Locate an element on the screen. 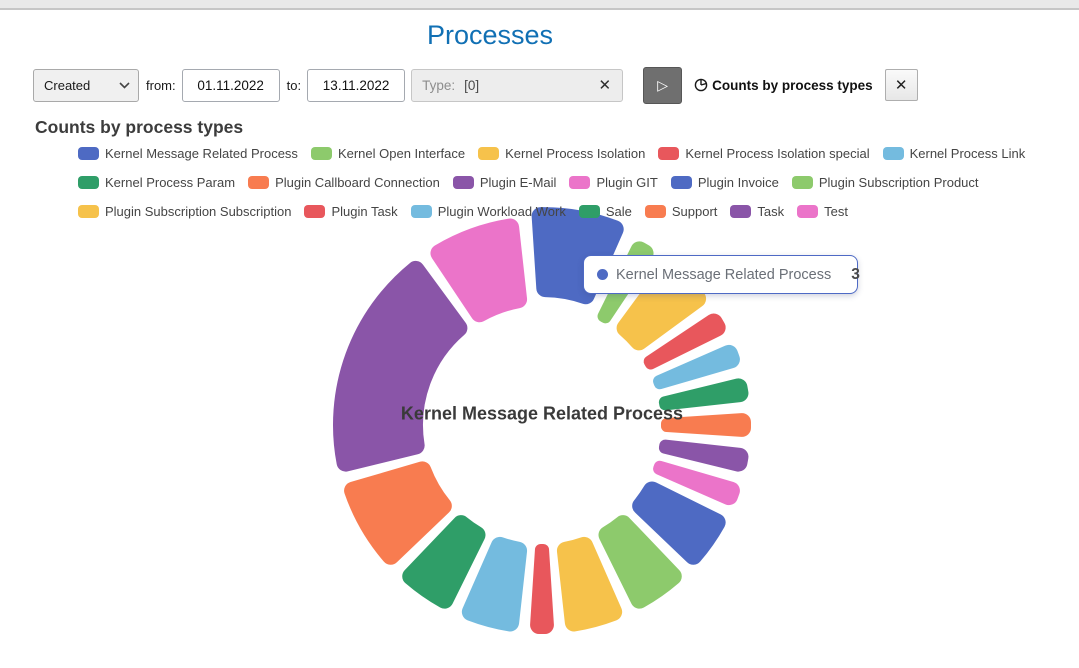 The image size is (1079, 668). type-filter-field: Type: [0] ✕ is located at coordinates (517, 85).